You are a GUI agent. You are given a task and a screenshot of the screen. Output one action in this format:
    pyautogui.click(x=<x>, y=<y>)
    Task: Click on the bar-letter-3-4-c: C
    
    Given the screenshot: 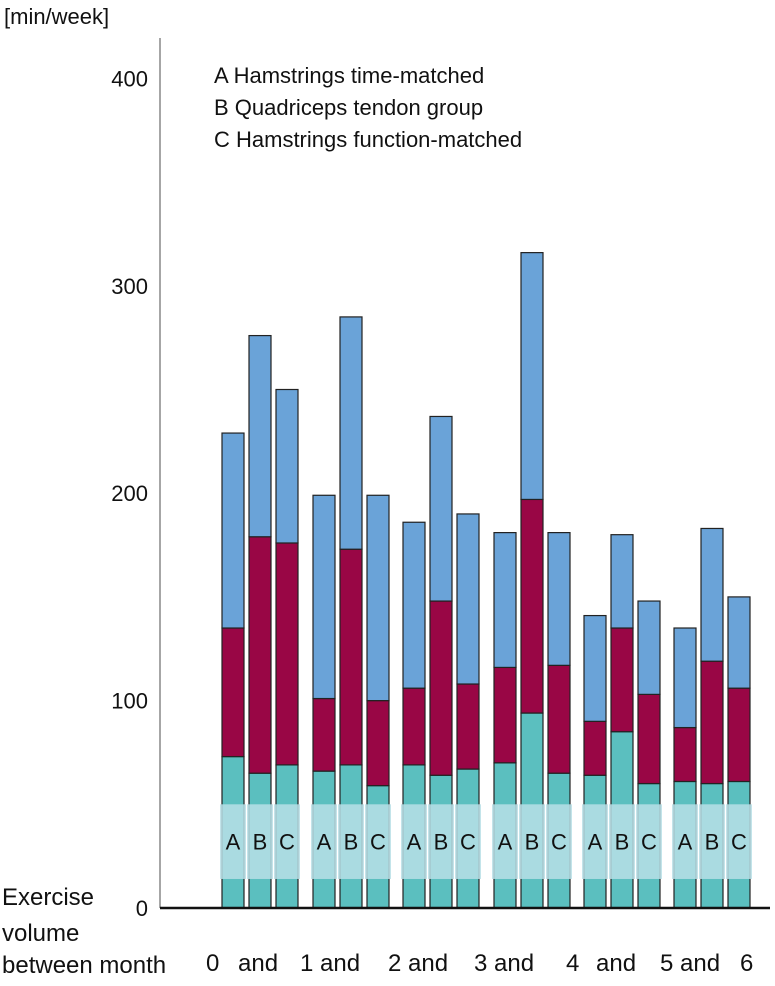 What is the action you would take?
    pyautogui.click(x=559, y=842)
    